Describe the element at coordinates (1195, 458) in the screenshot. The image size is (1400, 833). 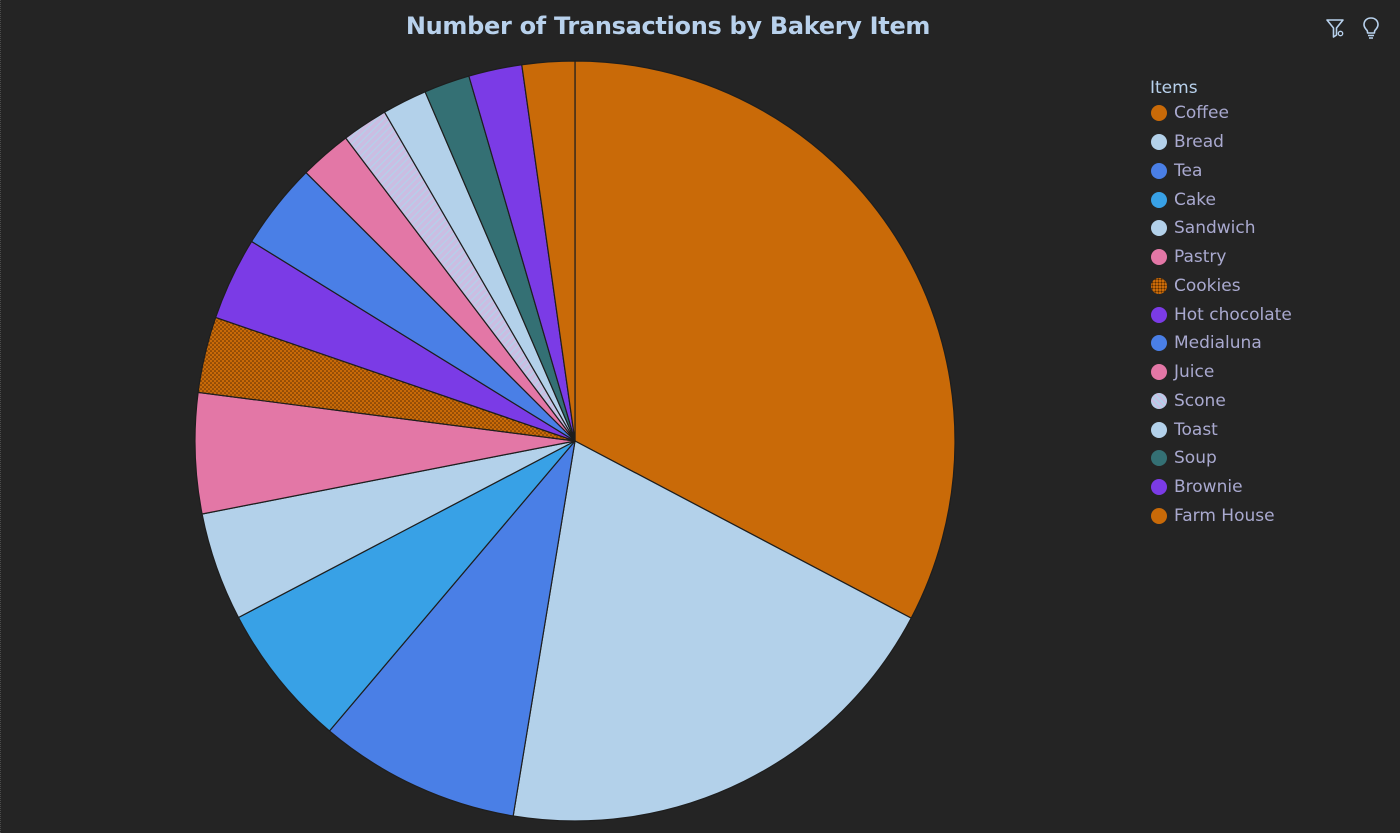
I see `legend-label: Soup` at that location.